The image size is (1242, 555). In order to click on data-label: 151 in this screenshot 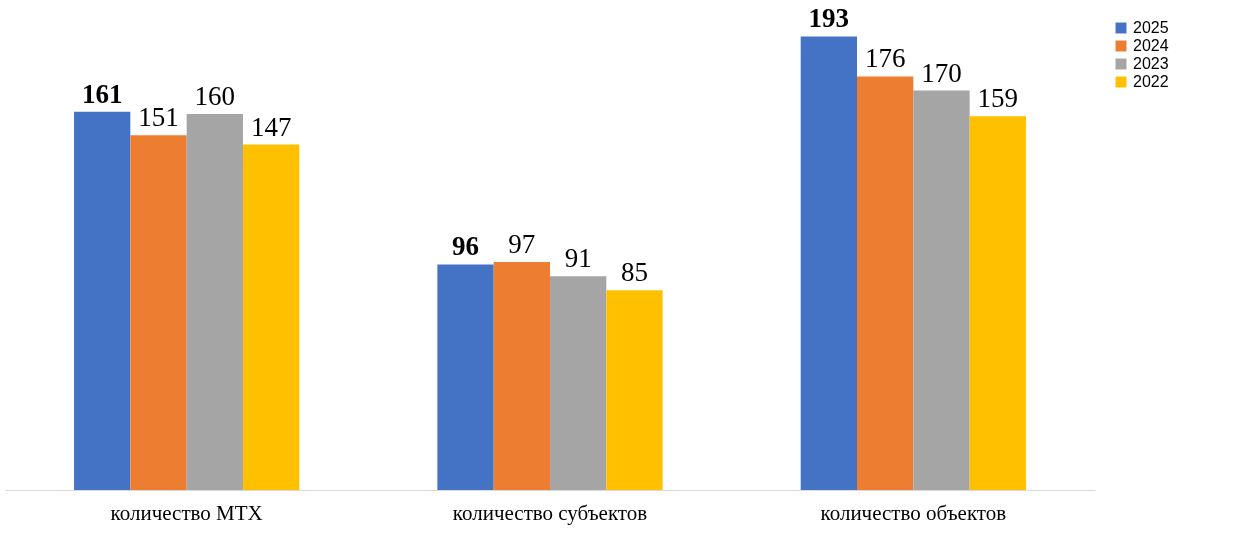, I will do `click(158, 117)`.